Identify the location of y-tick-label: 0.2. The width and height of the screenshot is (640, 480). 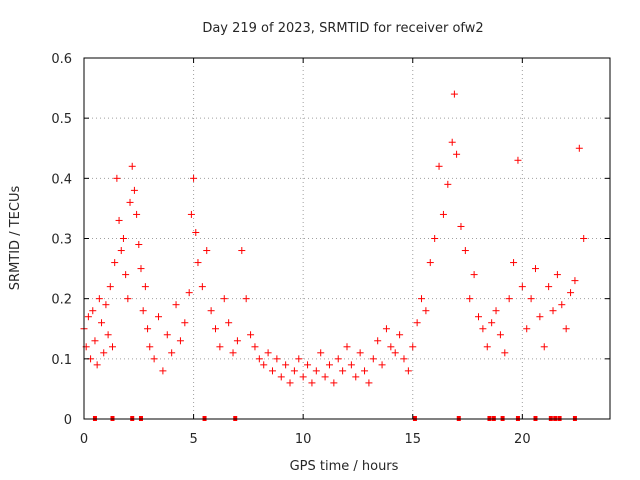
(61, 300).